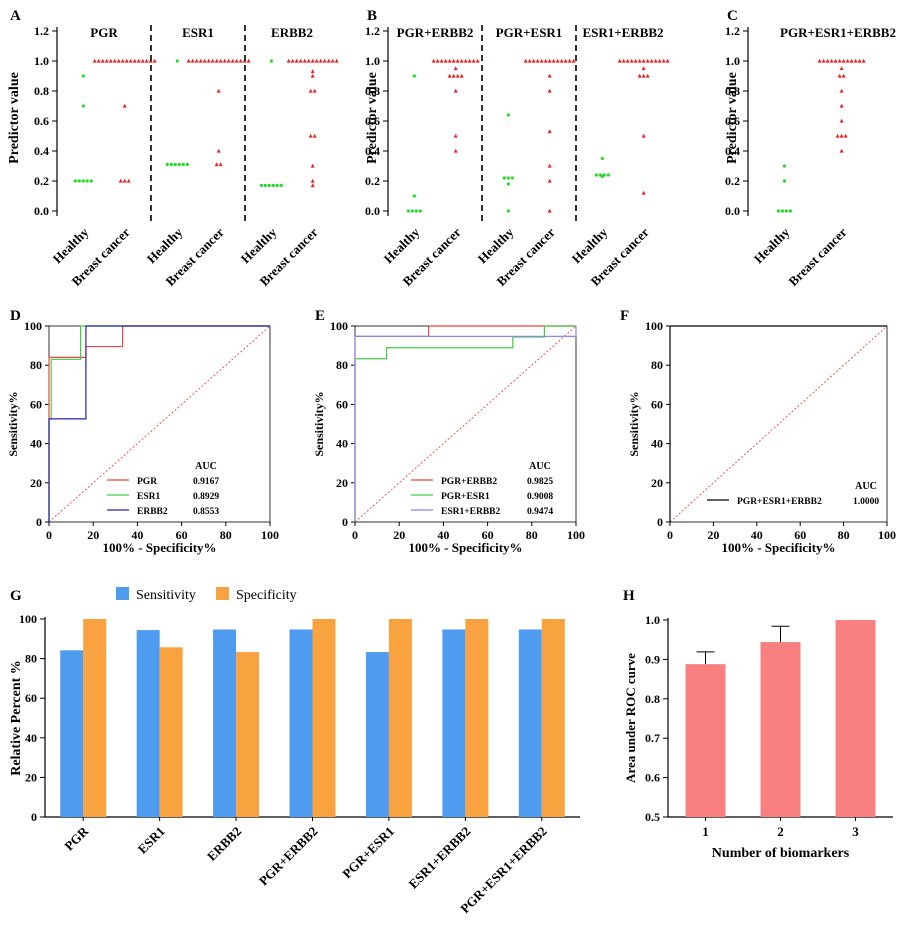 The image size is (908, 927). I want to click on y-tick-label: 40, so click(342, 444).